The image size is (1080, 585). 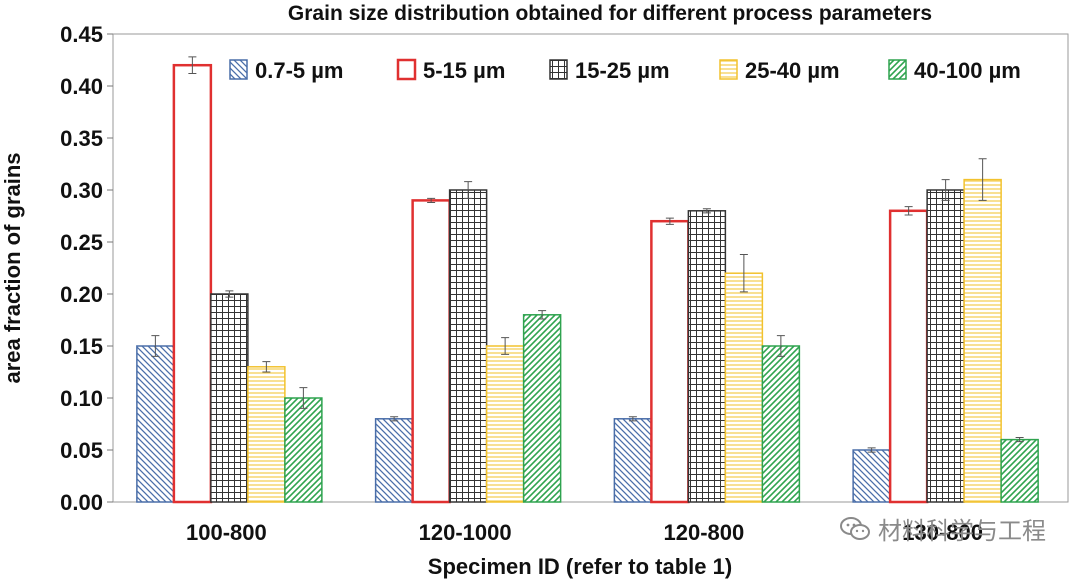 I want to click on watermark: 材料科学与工程, so click(x=943, y=528).